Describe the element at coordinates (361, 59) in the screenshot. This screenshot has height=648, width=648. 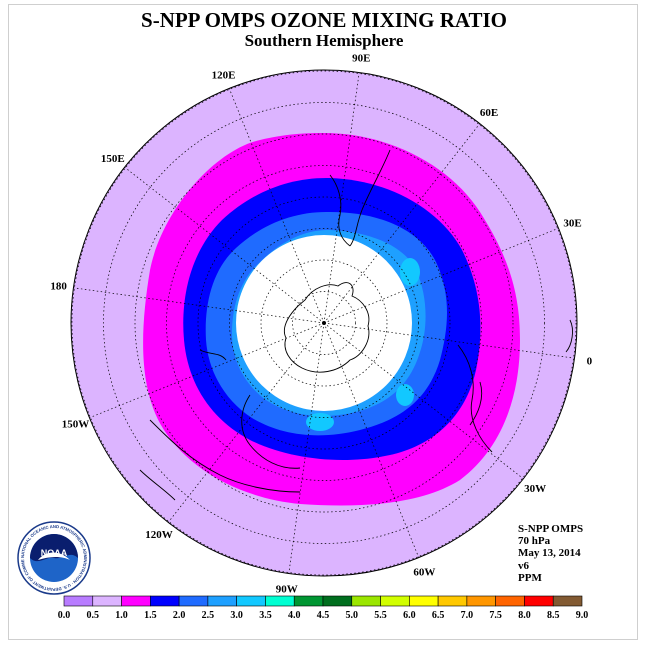
I see `longitude-label: 90E` at that location.